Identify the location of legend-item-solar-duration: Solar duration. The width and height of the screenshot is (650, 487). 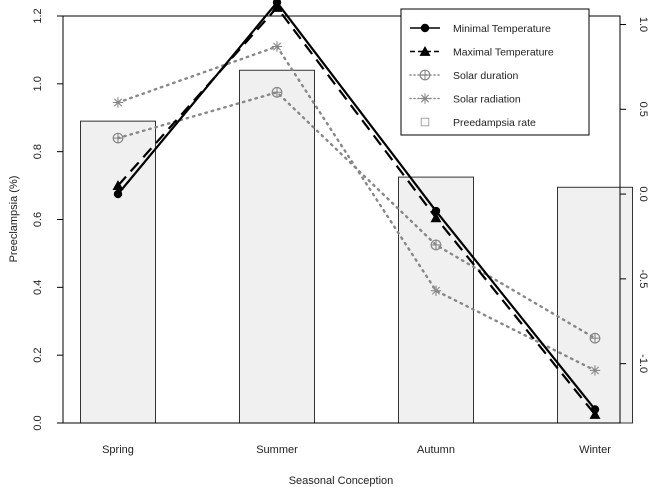
(464, 75).